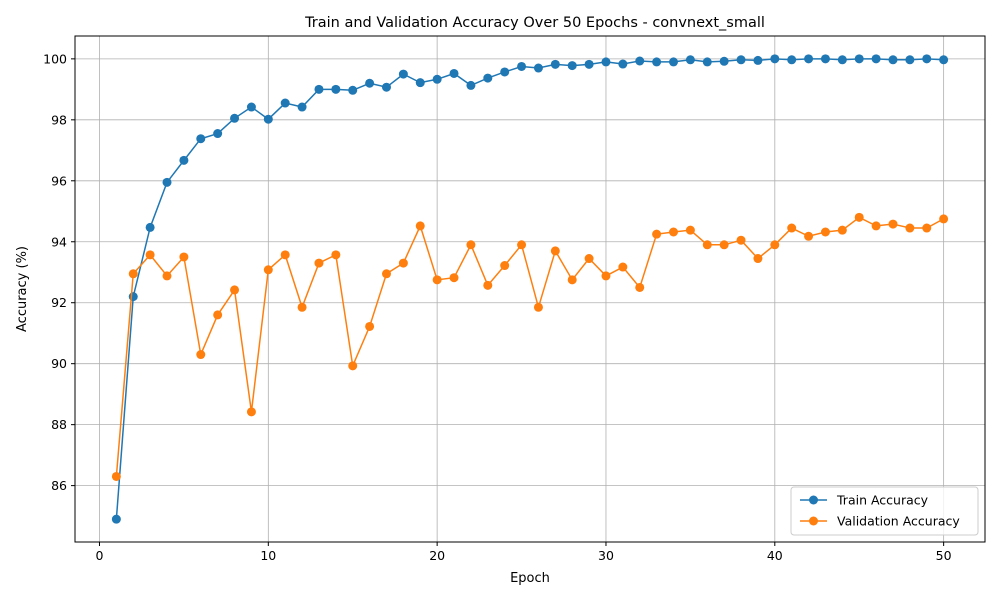 The height and width of the screenshot is (600, 1000). I want to click on x-tick-label: 10, so click(268, 555).